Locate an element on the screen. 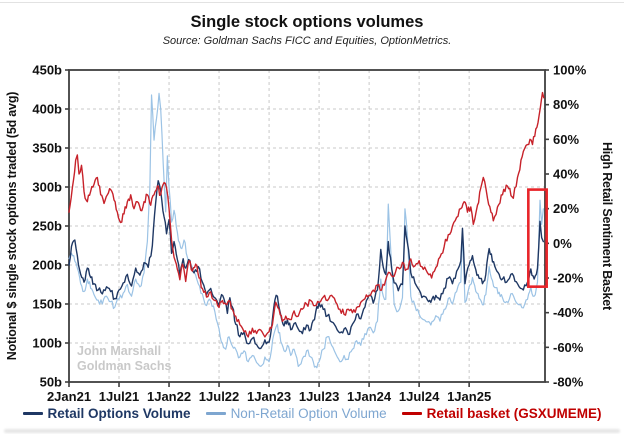 The width and height of the screenshot is (624, 434). y-left-tick-label: 50b is located at coordinates (51, 382).